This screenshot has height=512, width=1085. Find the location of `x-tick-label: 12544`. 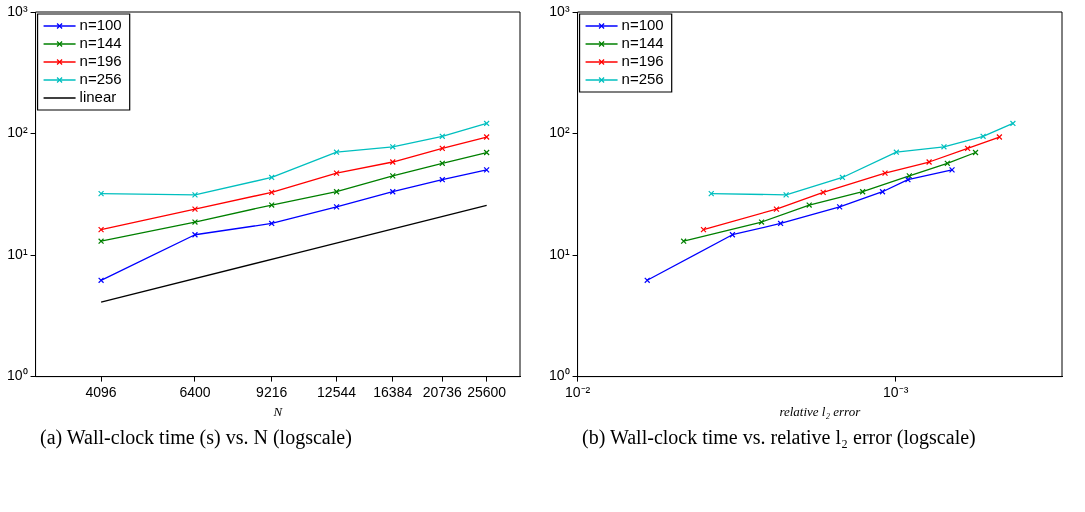

x-tick-label: 12544 is located at coordinates (337, 391).